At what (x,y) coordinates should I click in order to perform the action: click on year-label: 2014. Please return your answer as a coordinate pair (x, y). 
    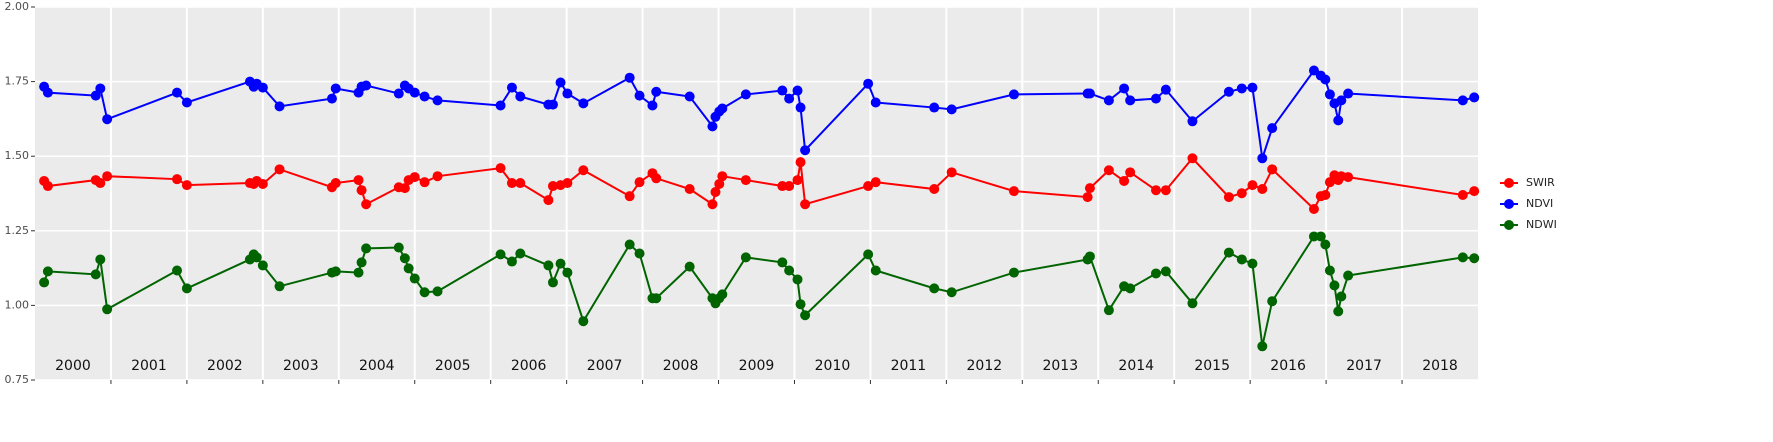
    Looking at the image, I should click on (1136, 366).